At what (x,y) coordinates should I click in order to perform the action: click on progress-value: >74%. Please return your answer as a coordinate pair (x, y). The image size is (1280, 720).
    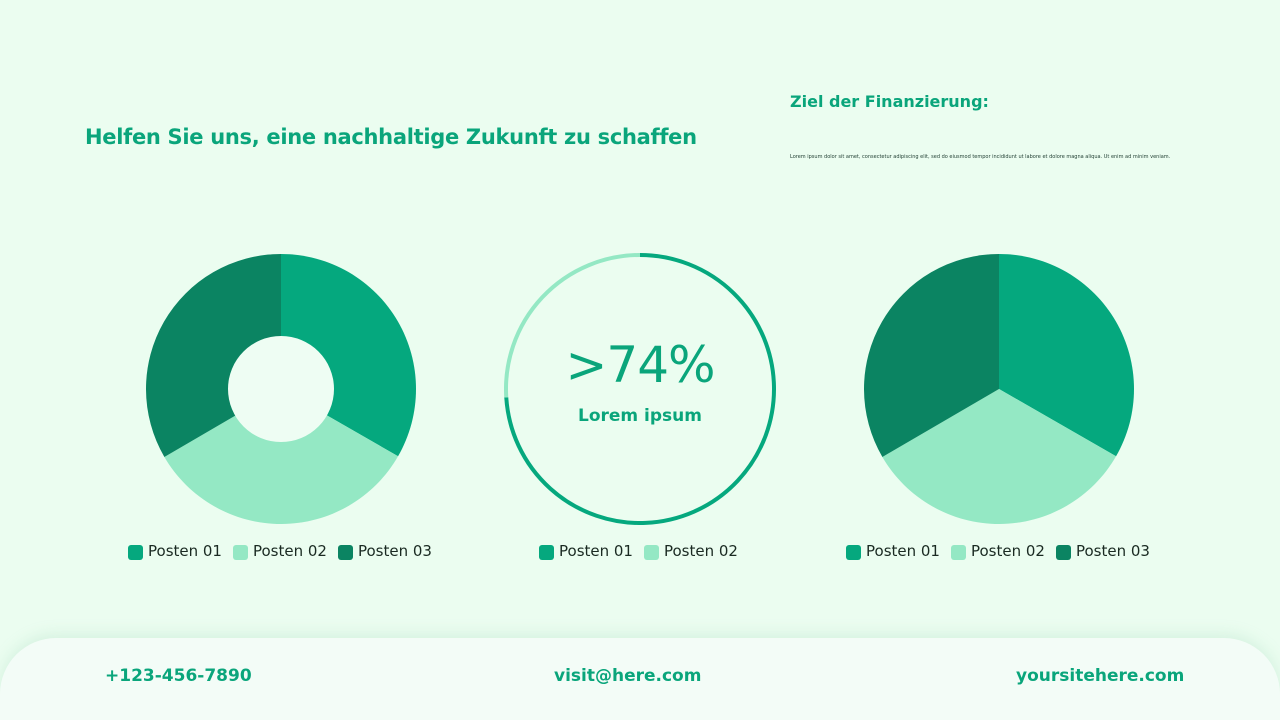
    Looking at the image, I should click on (640, 365).